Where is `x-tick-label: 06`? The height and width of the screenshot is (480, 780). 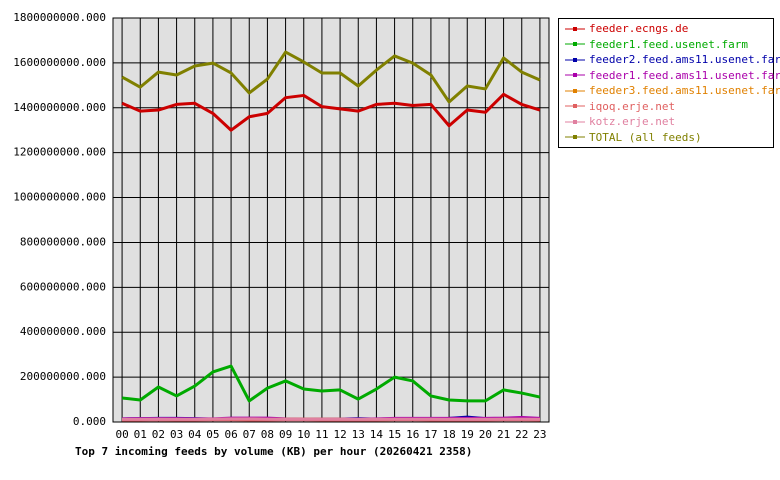 x-tick-label: 06 is located at coordinates (230, 434).